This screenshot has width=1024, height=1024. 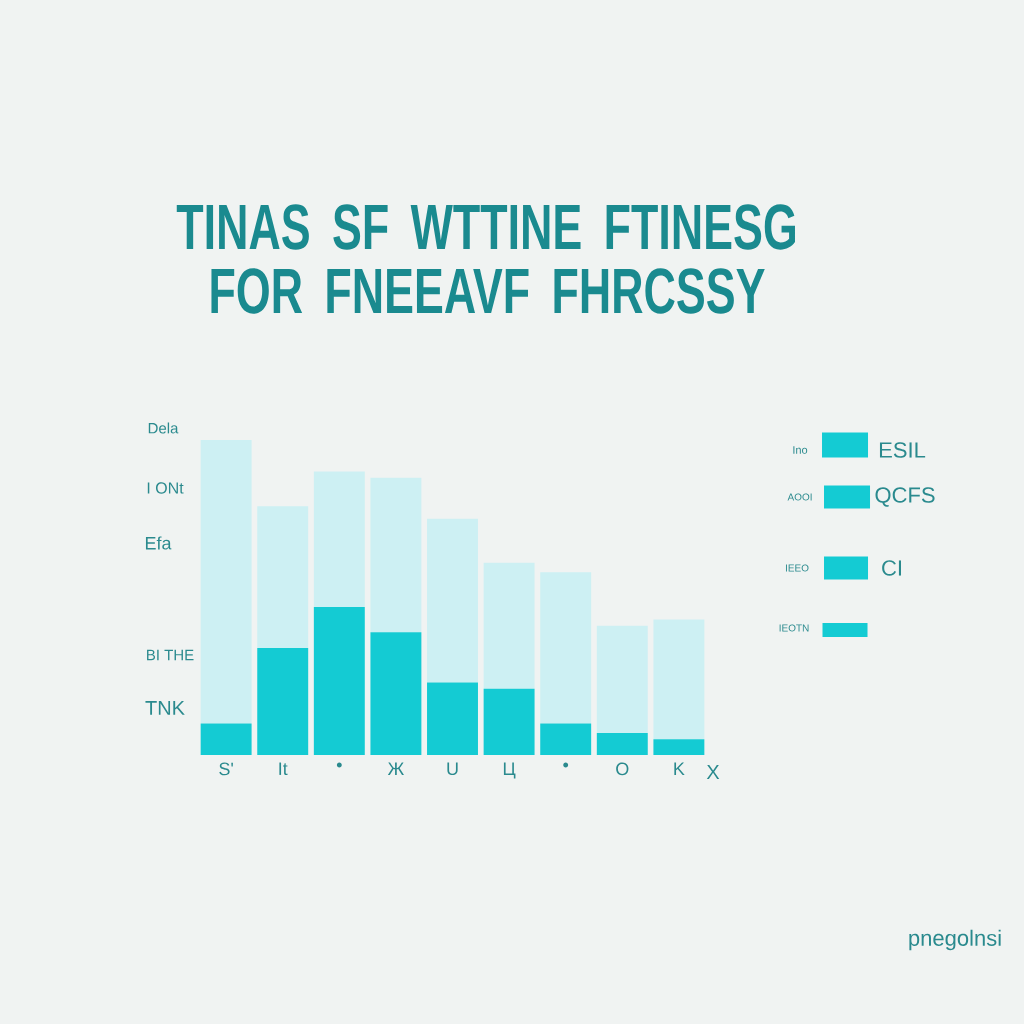 I want to click on text: I ONt, so click(x=165, y=488).